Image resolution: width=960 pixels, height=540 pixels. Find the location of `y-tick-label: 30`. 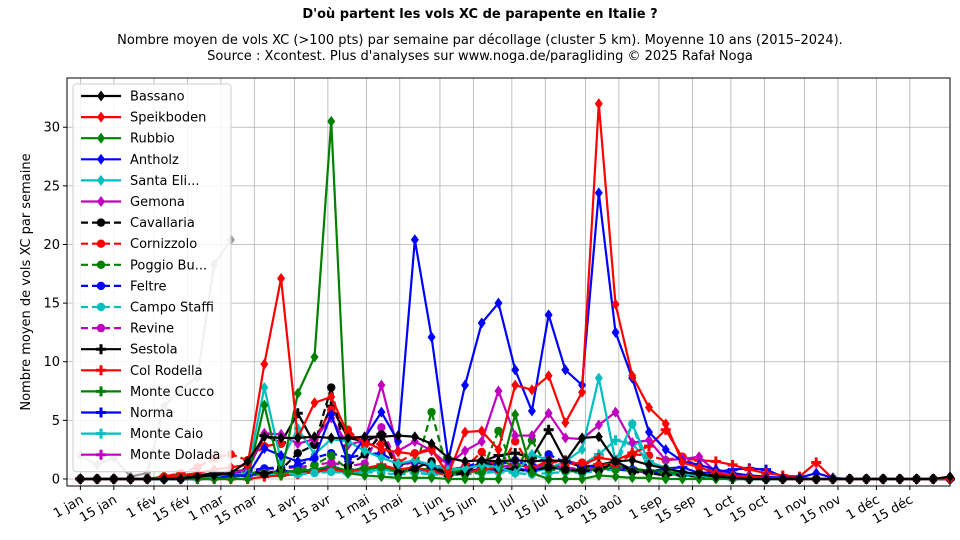

y-tick-label: 30 is located at coordinates (51, 128).